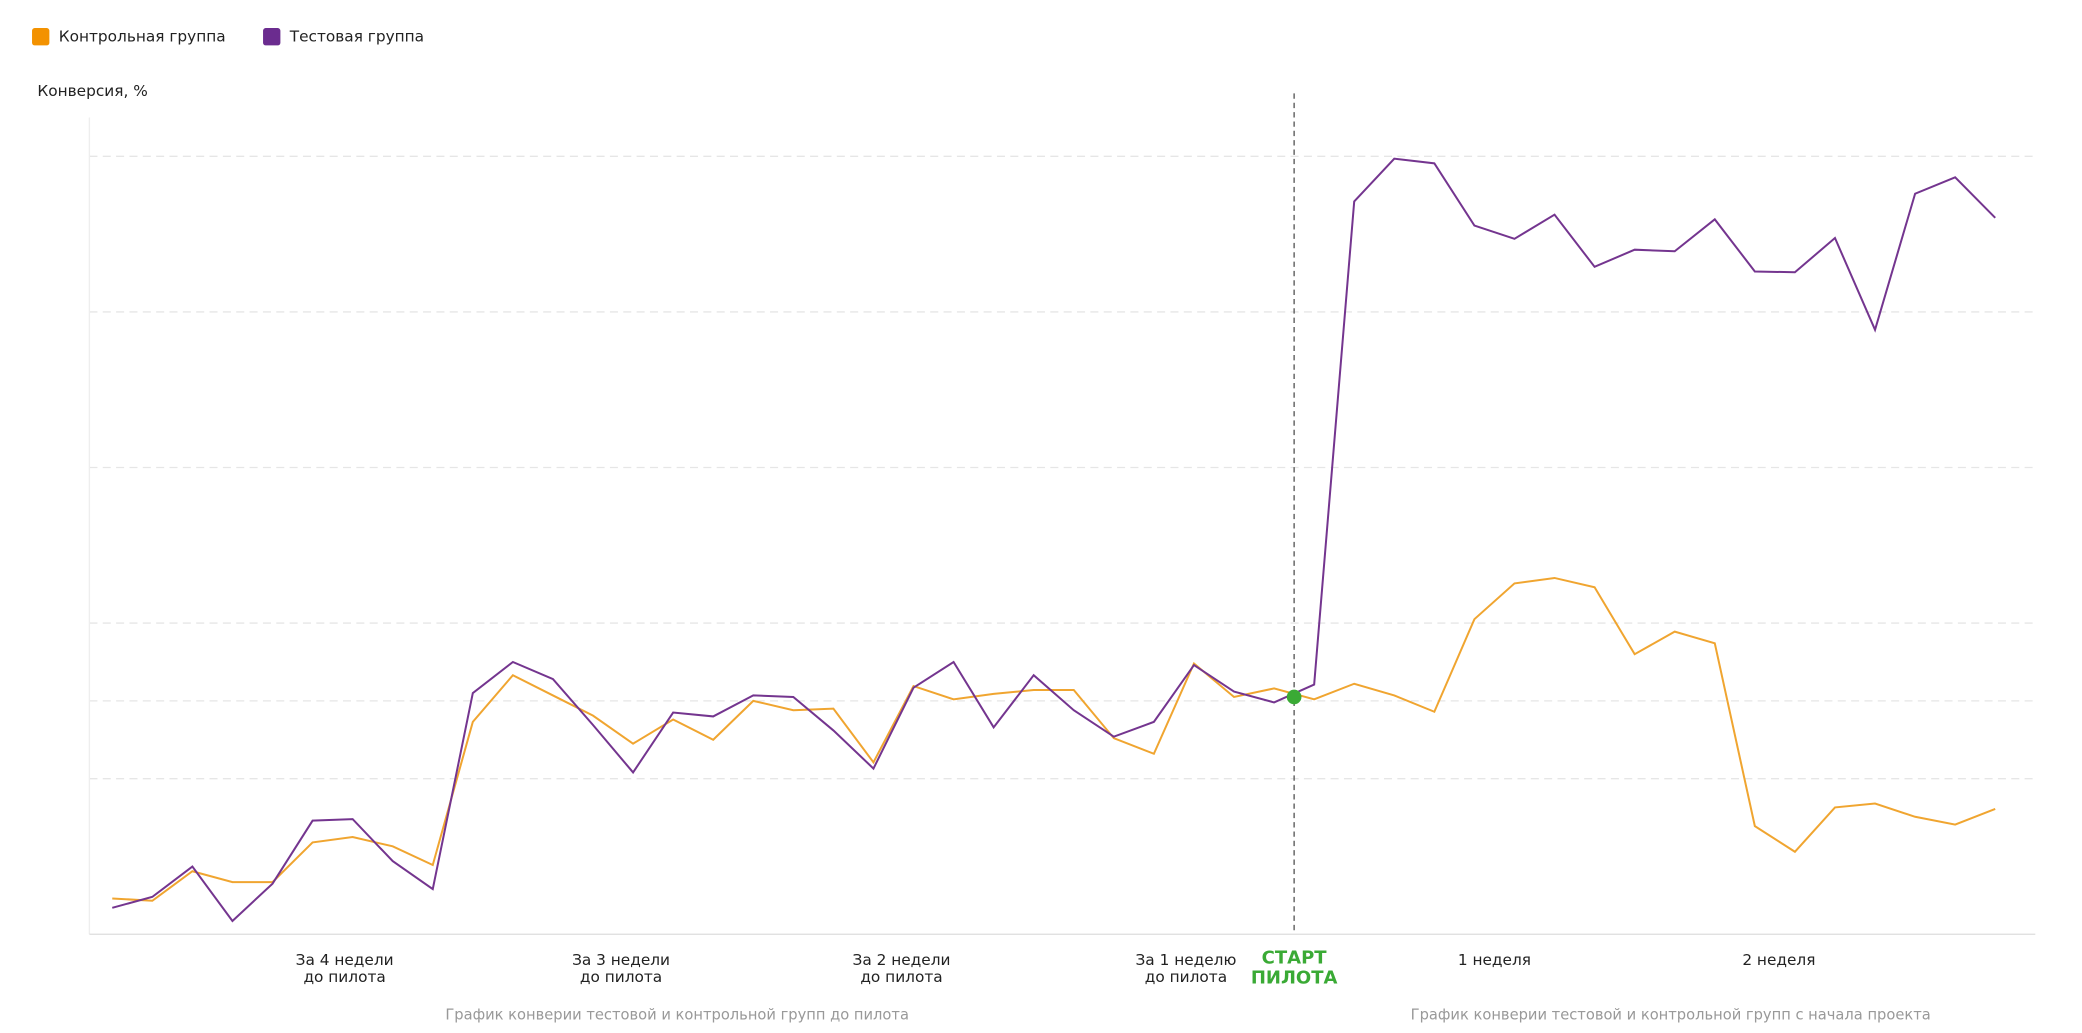 This screenshot has height=1033, width=2082. I want to click on legend-label: Контрольная группа, so click(142, 36).